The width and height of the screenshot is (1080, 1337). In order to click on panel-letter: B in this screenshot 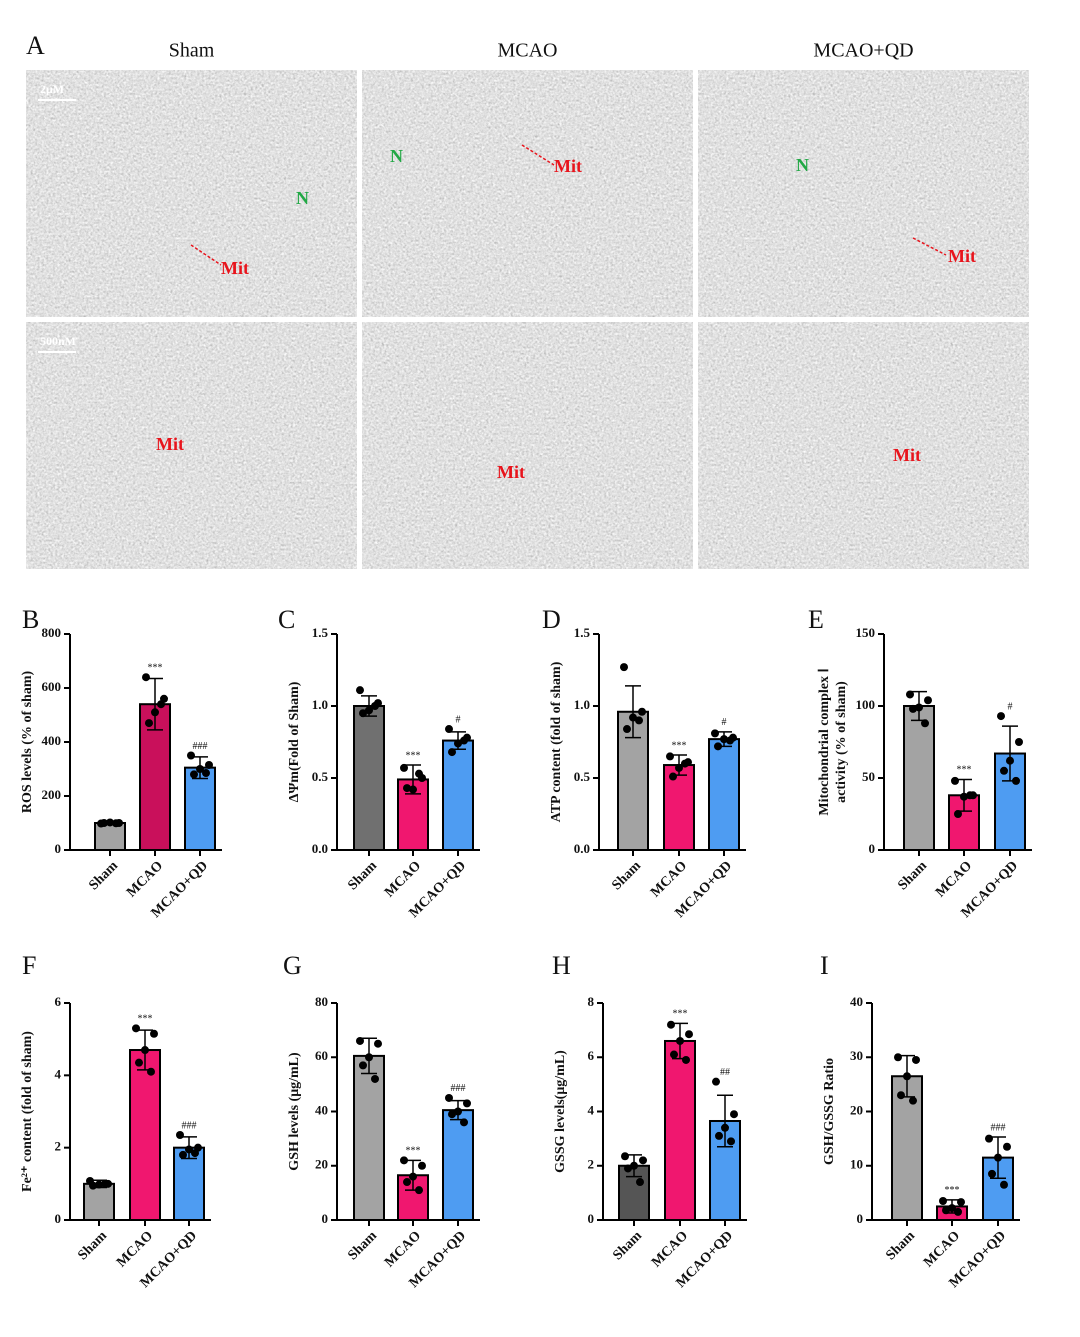, I will do `click(30, 619)`.